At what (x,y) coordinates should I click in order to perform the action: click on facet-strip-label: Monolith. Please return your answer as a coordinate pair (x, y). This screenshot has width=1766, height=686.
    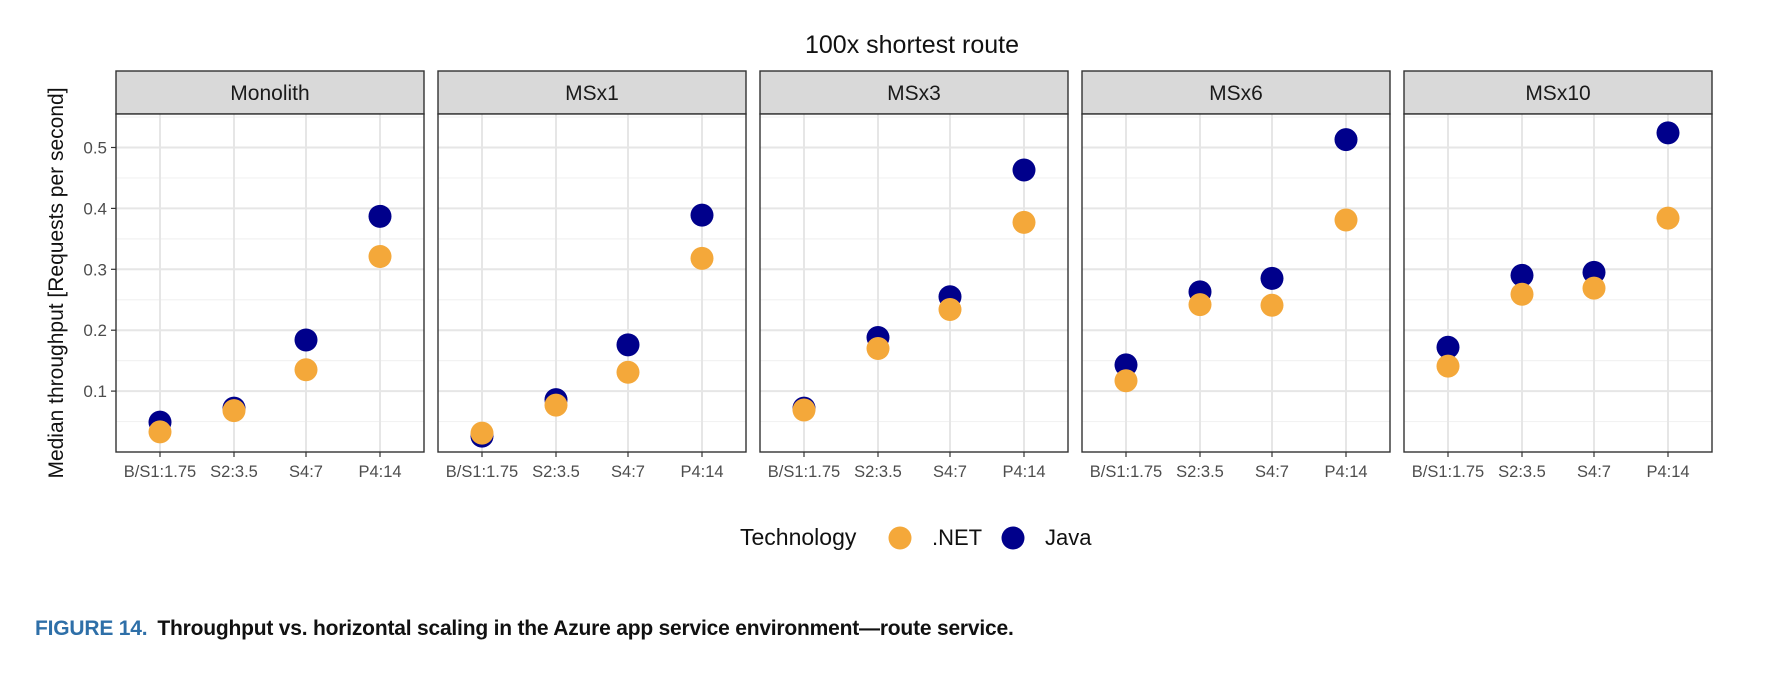
    Looking at the image, I should click on (269, 93).